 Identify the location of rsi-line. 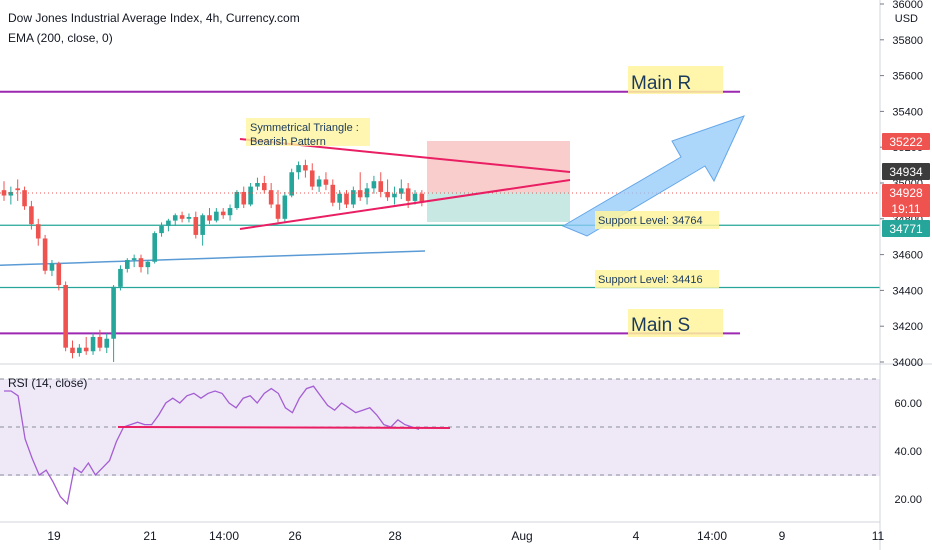
(212, 445).